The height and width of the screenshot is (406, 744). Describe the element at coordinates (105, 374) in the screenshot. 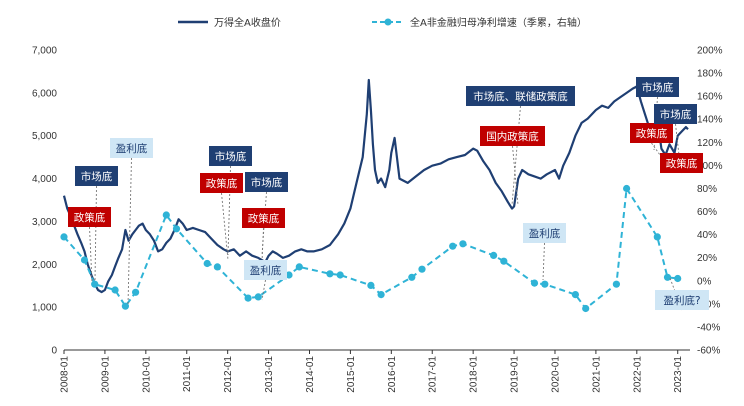

I see `x-tick-label: 2009-01` at that location.